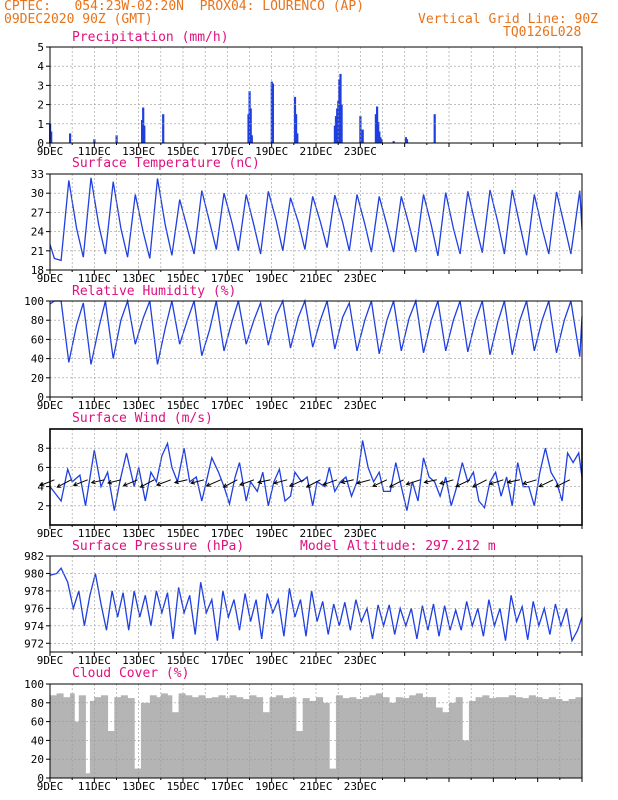 The image size is (618, 800). Describe the element at coordinates (542, 32) in the screenshot. I see `header-code: TQ0126L028` at that location.